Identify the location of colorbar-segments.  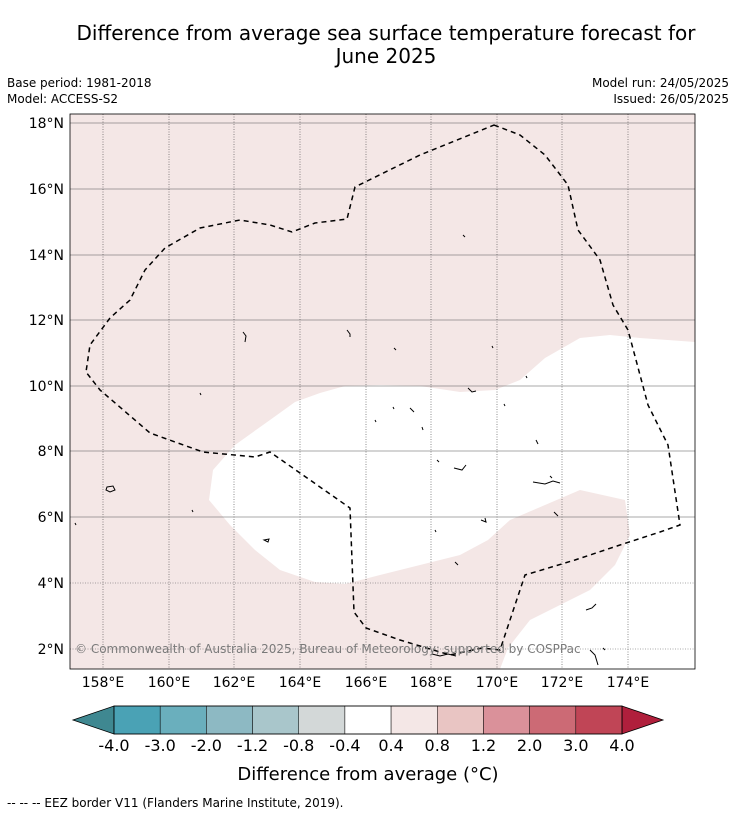
(368, 720).